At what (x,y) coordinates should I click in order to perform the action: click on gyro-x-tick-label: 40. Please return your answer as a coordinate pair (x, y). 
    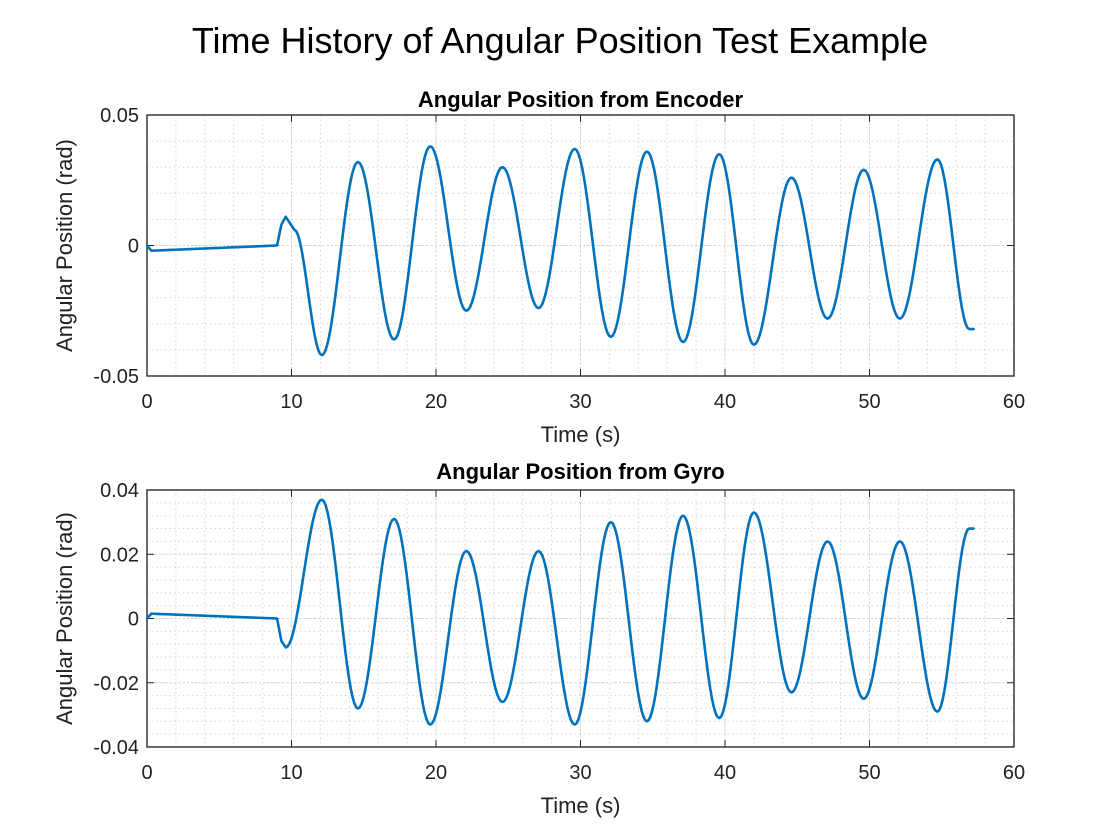
    Looking at the image, I should click on (725, 773).